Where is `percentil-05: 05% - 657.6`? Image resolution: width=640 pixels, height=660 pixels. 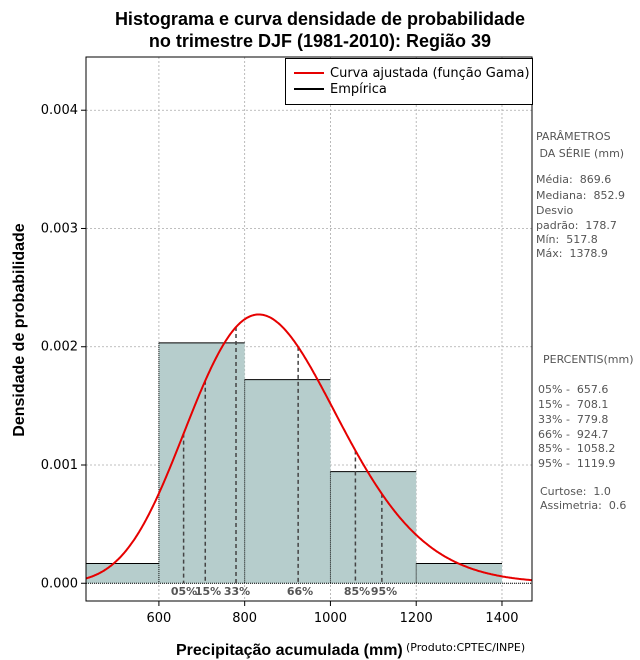 percentil-05: 05% - 657.6 is located at coordinates (573, 389).